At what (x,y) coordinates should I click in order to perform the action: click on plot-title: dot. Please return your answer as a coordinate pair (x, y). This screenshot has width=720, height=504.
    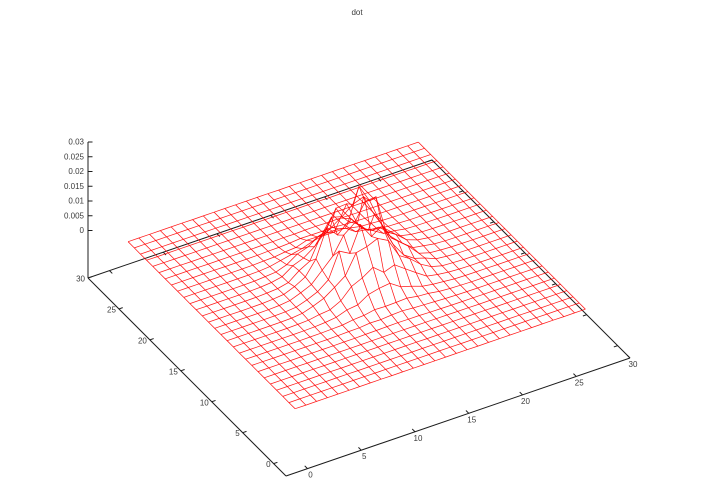
    Looking at the image, I should click on (357, 12).